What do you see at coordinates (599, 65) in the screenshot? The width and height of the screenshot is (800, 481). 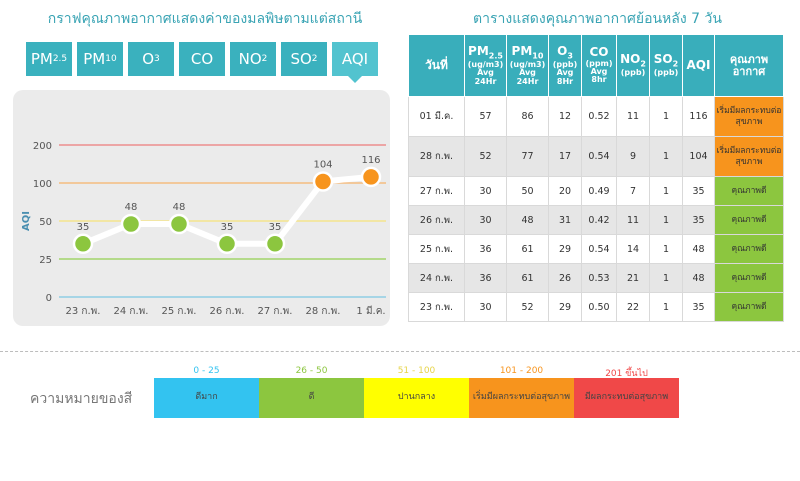 I see `col-header-co: CO (ppm) Avg 8hr` at bounding box center [599, 65].